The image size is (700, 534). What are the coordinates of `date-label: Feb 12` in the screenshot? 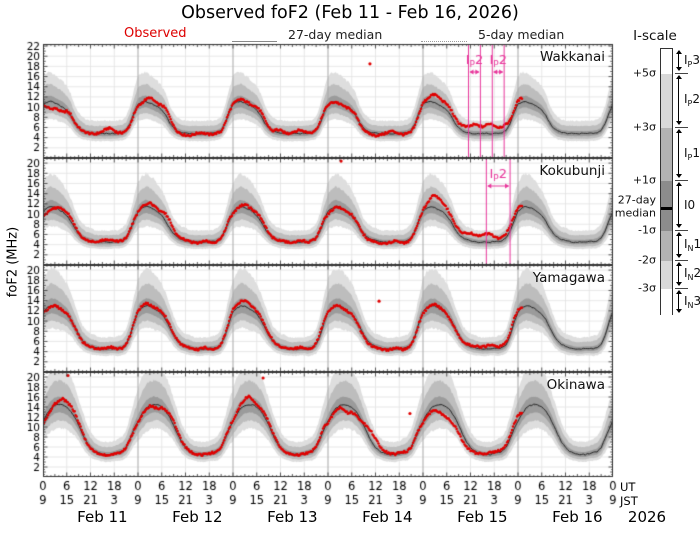 It's located at (197, 517).